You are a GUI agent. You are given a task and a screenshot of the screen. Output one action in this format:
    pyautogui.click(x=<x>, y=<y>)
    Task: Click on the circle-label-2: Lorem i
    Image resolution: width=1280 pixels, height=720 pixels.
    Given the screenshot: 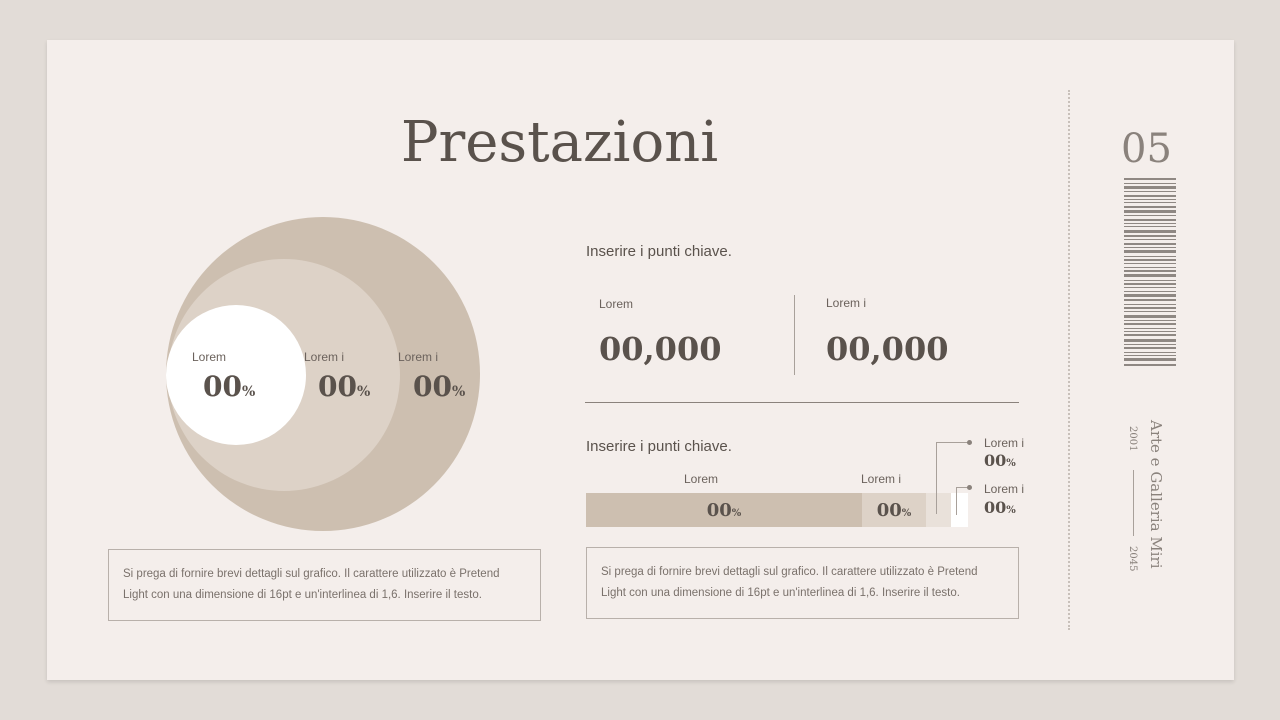 What is the action you would take?
    pyautogui.click(x=324, y=357)
    